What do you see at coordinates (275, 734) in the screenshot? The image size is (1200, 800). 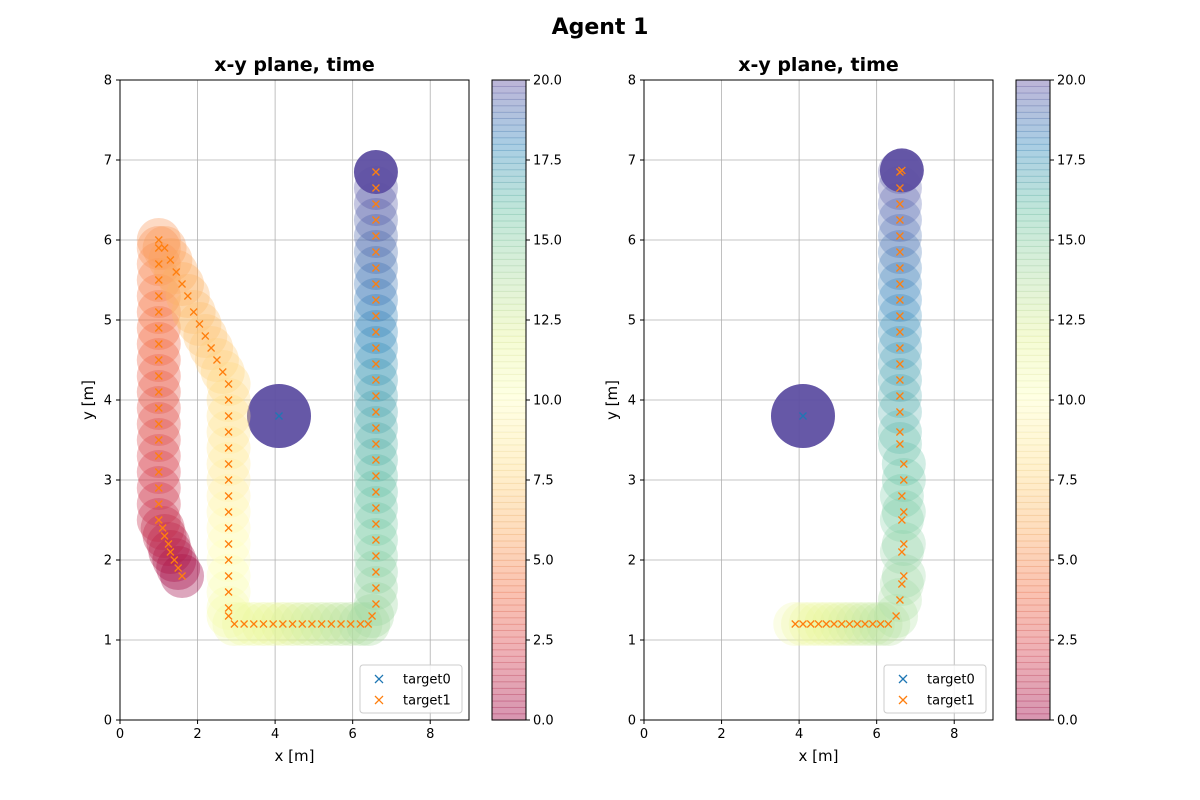 I see `x-tick-label: 4` at bounding box center [275, 734].